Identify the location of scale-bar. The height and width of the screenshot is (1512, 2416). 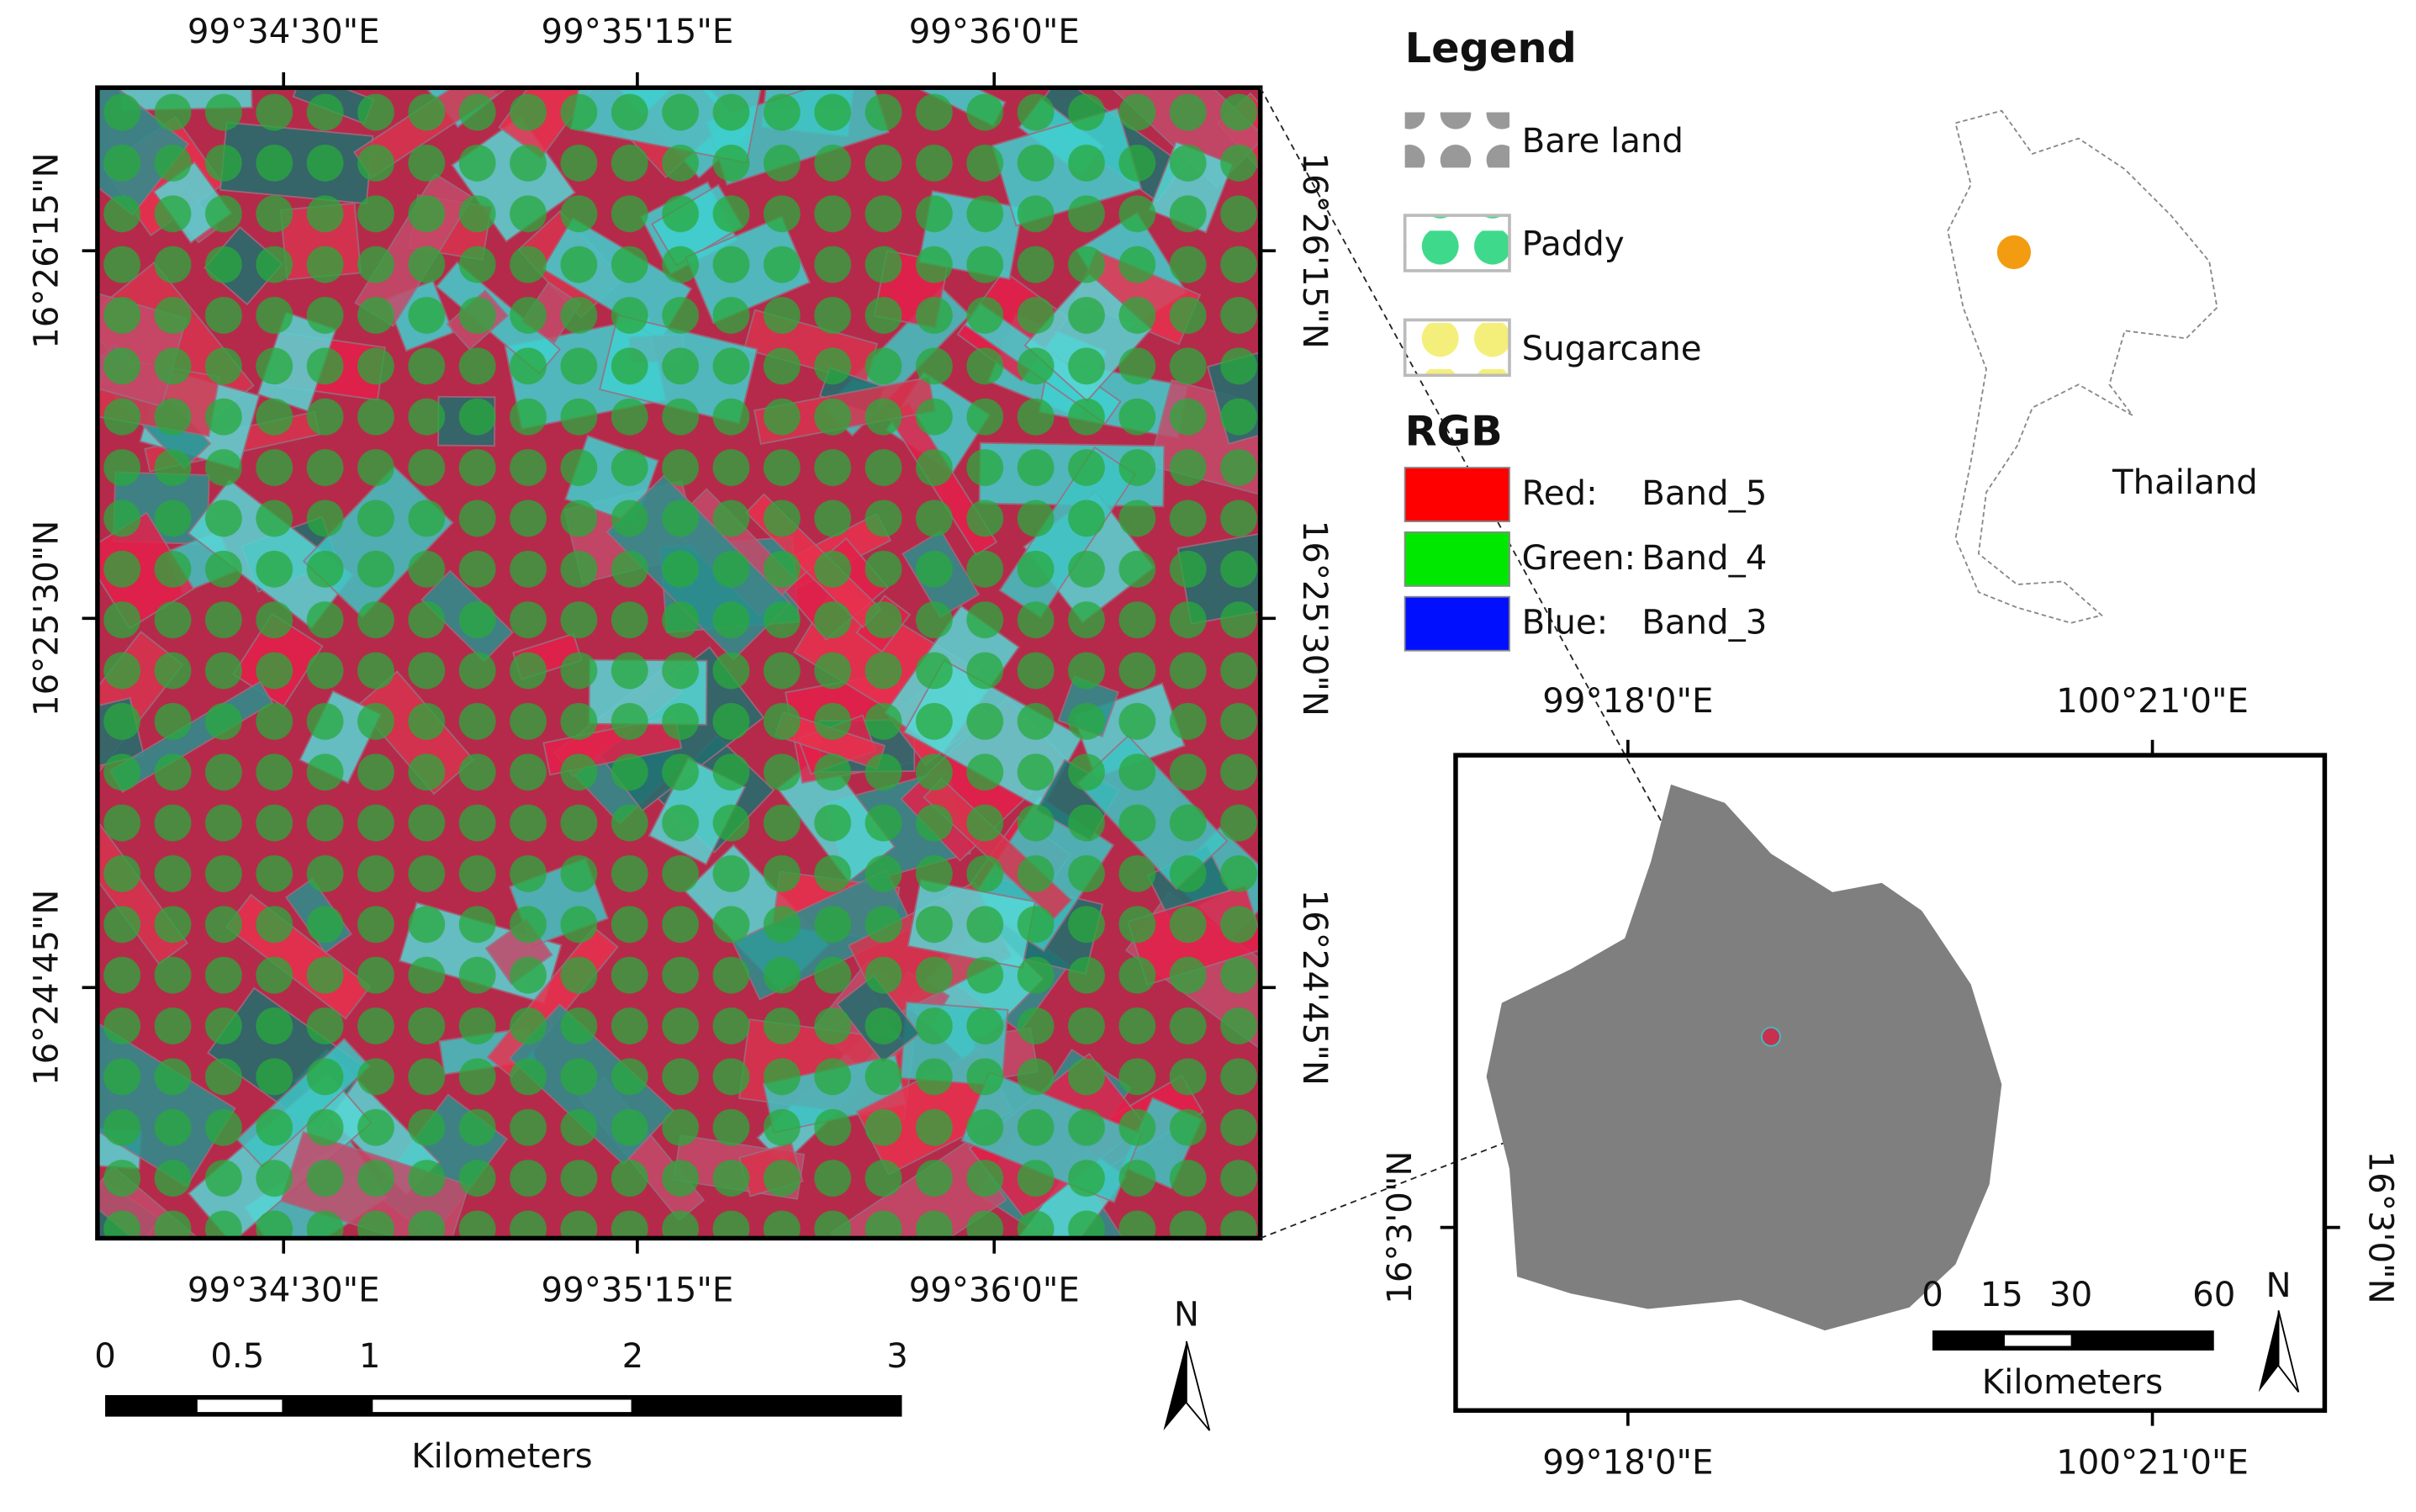
(503, 1405).